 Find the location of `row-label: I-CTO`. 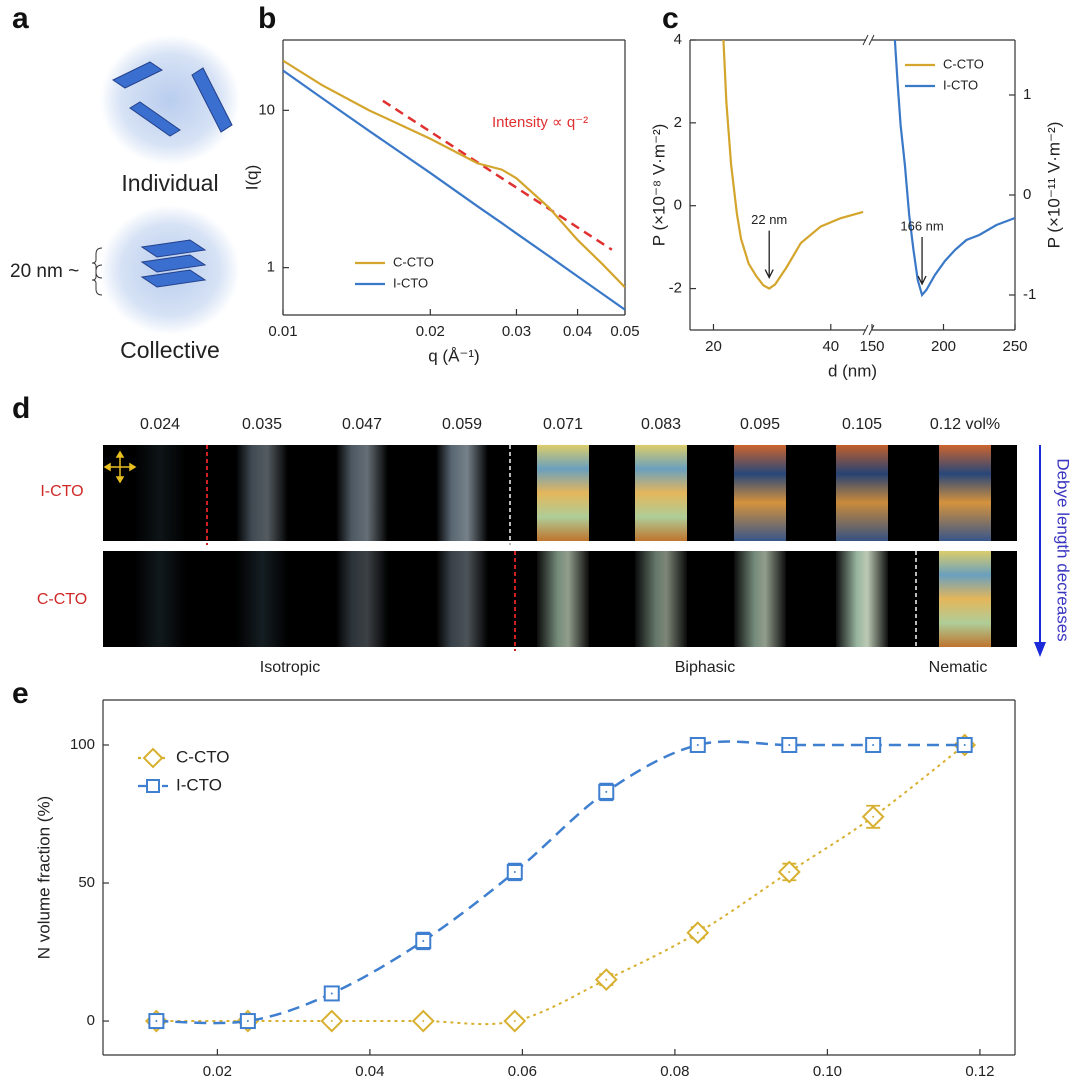

row-label: I-CTO is located at coordinates (61, 491).